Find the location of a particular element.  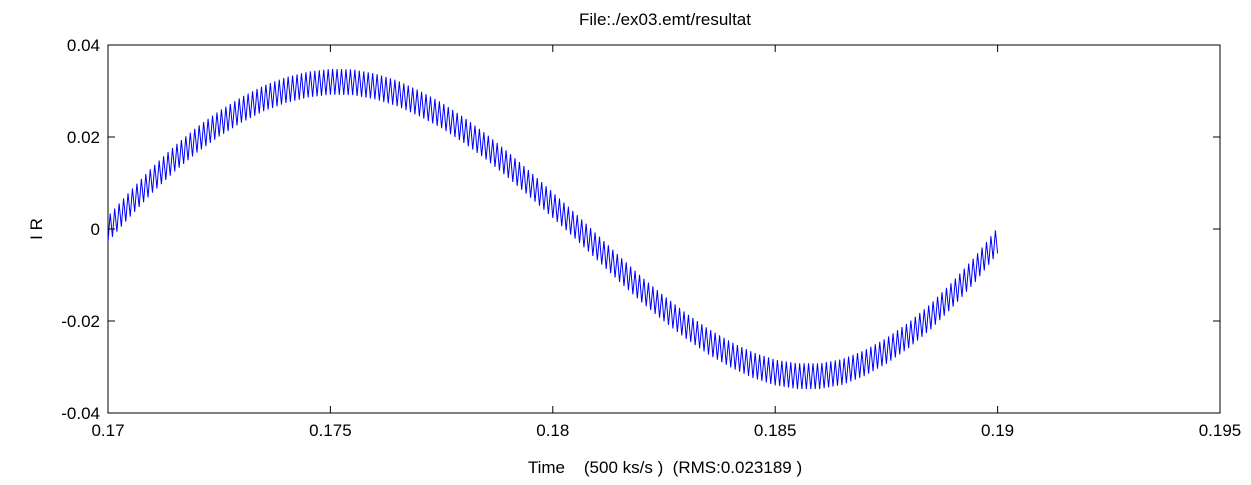

x-tick-label: 0.195 is located at coordinates (1220, 430).